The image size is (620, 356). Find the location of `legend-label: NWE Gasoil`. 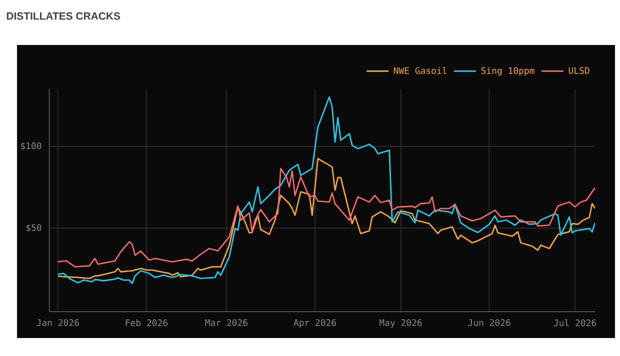

legend-label: NWE Gasoil is located at coordinates (420, 70).